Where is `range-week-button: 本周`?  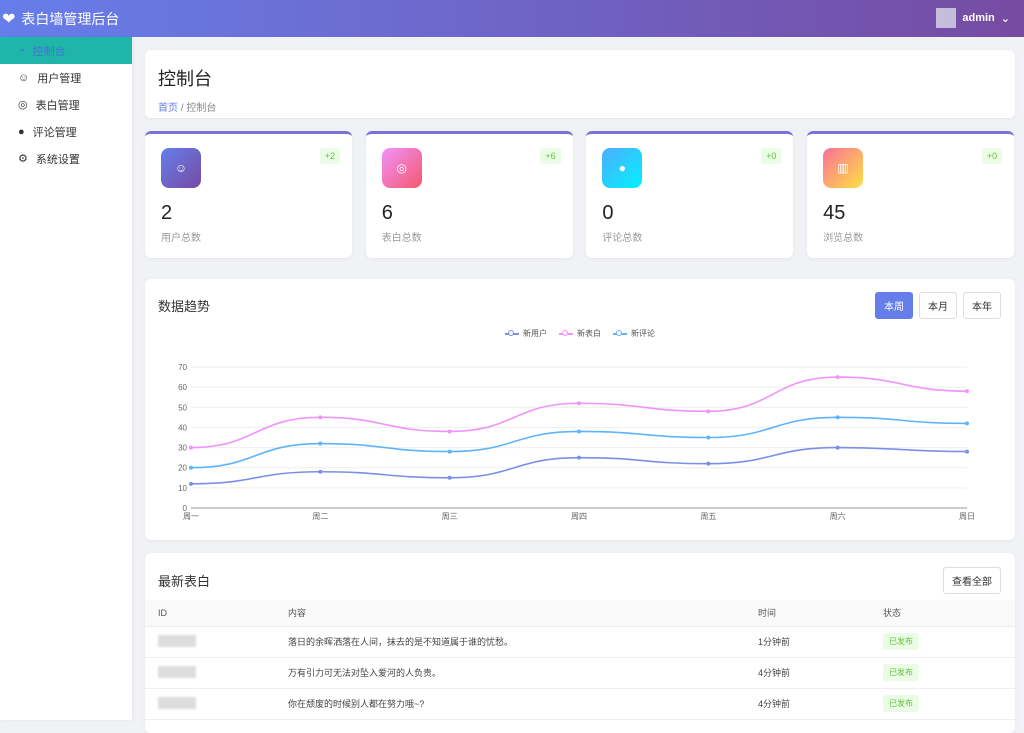 range-week-button: 本周 is located at coordinates (894, 305).